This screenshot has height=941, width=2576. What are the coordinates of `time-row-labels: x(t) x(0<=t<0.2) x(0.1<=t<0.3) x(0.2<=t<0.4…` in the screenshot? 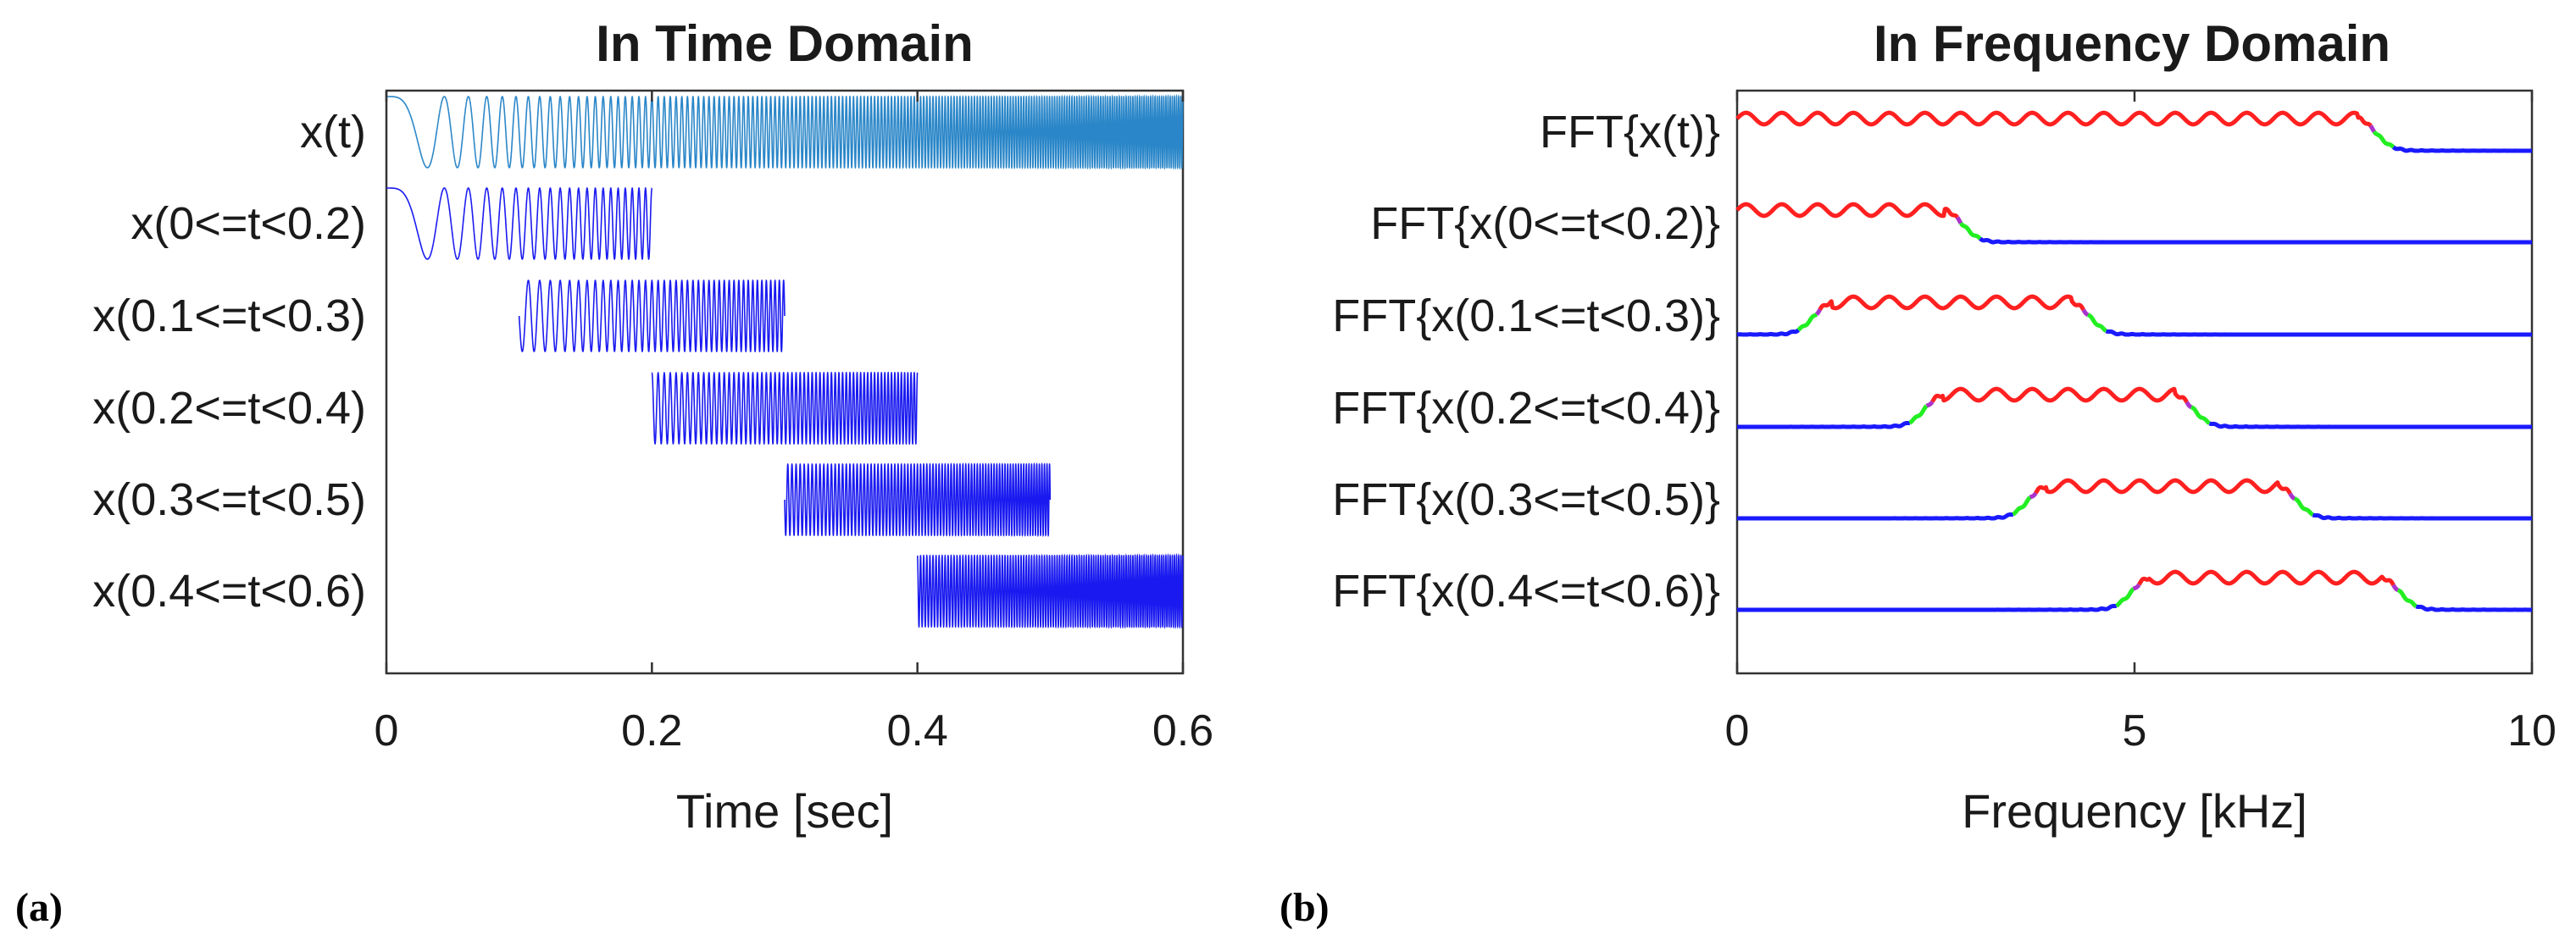 It's located at (229, 362).